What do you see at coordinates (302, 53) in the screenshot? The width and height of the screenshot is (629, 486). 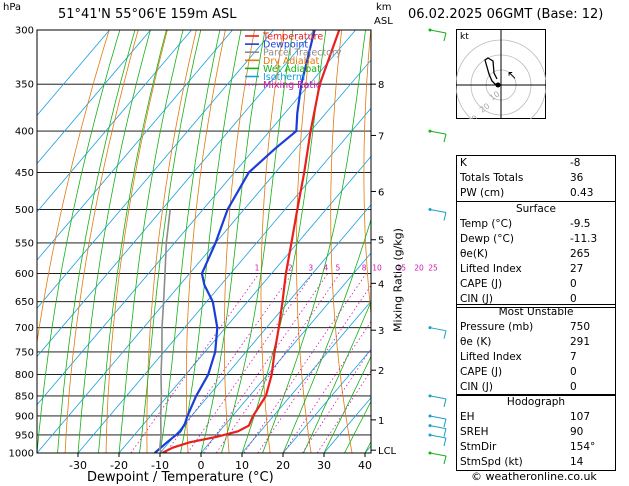 I see `legend-label: Parcel Trajectory` at bounding box center [302, 53].